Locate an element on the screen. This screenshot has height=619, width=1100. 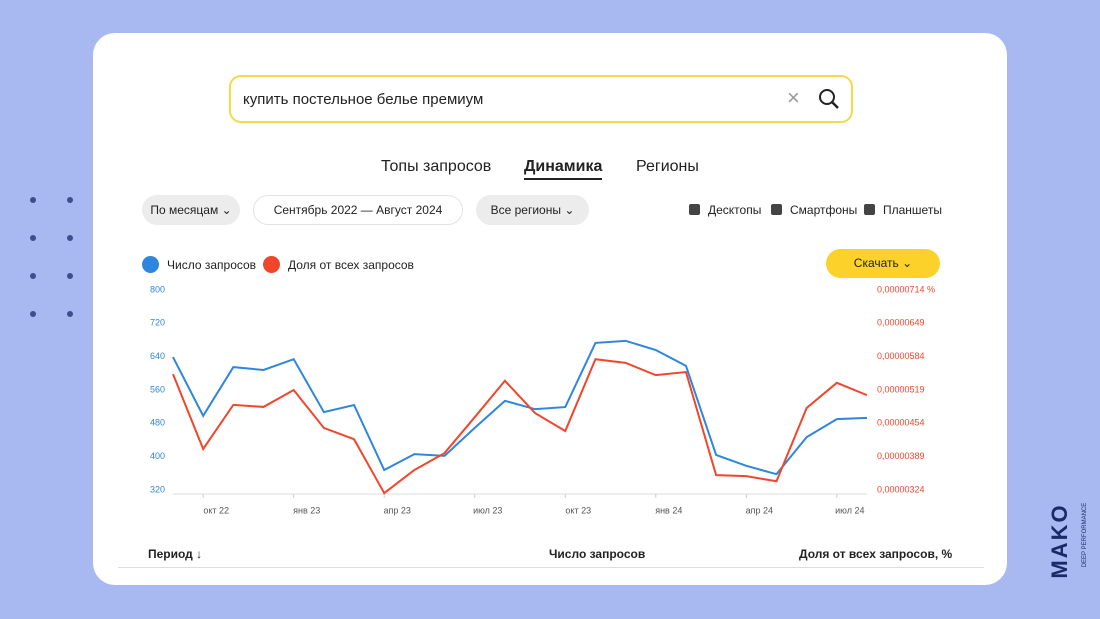
y-tick-label: 480 is located at coordinates (157, 423).